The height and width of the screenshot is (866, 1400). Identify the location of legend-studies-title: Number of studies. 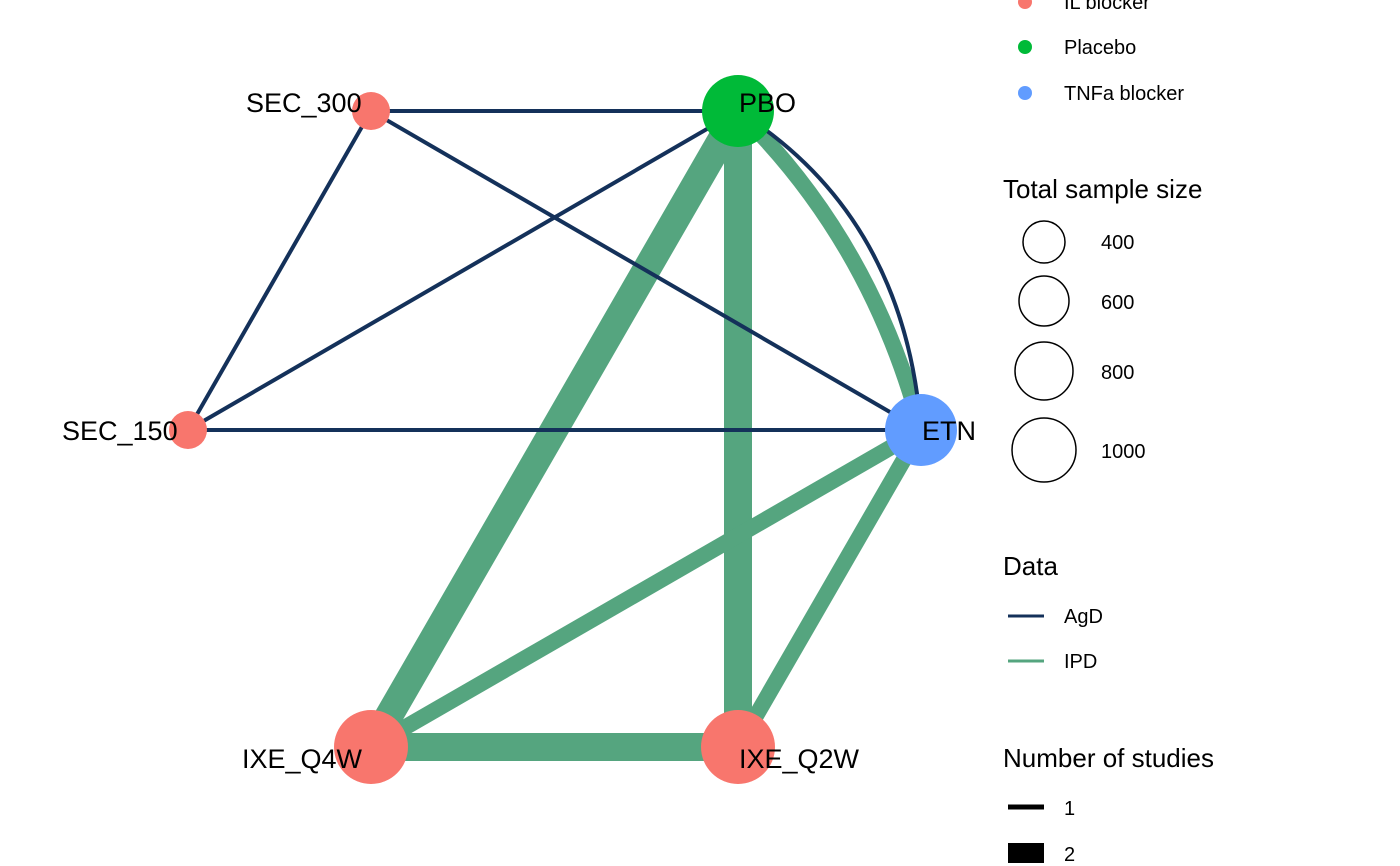
(1108, 758).